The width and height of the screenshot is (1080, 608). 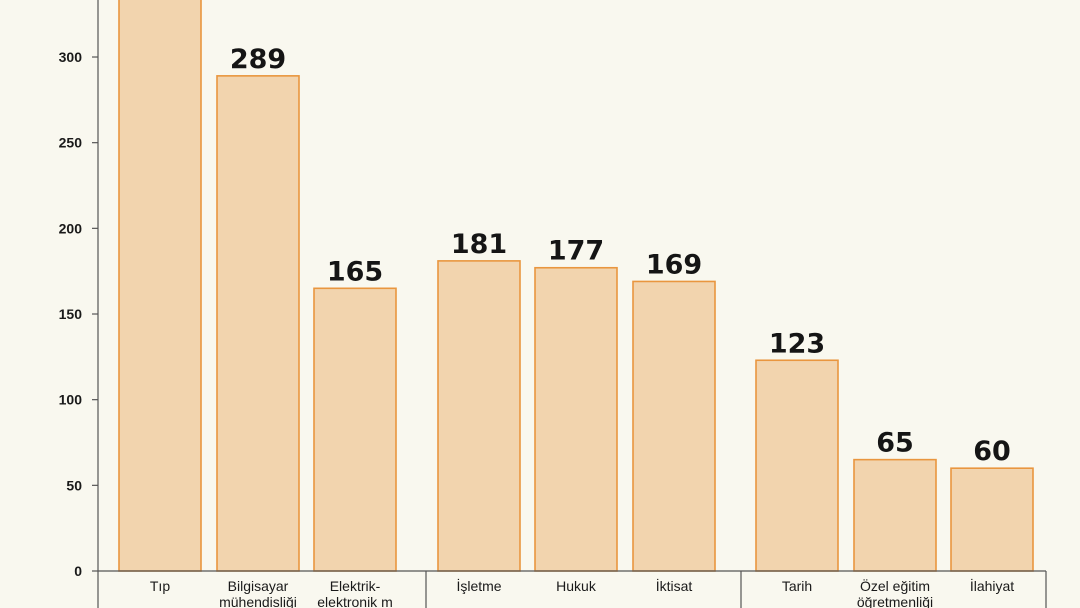 I want to click on bar-value-label: 60, so click(x=992, y=451).